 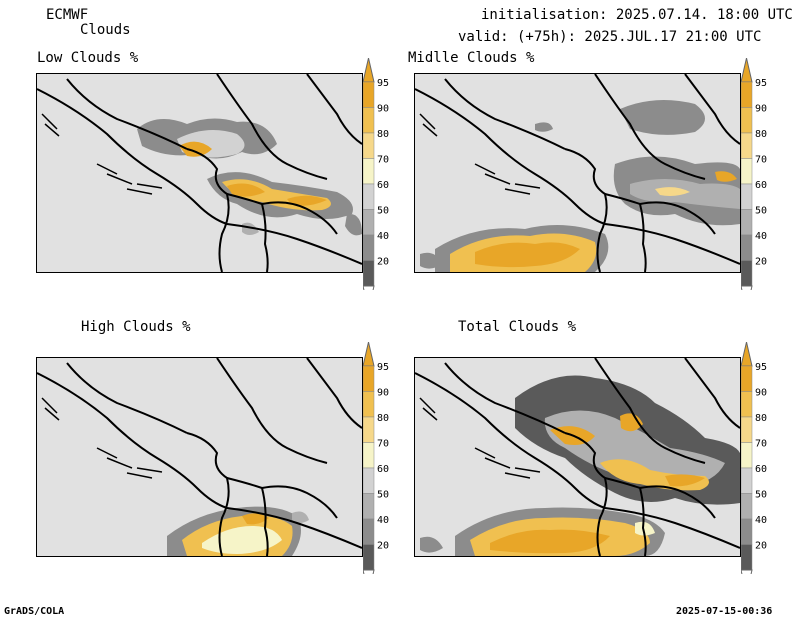 I want to click on model-name: ECMWF, so click(x=67, y=15).